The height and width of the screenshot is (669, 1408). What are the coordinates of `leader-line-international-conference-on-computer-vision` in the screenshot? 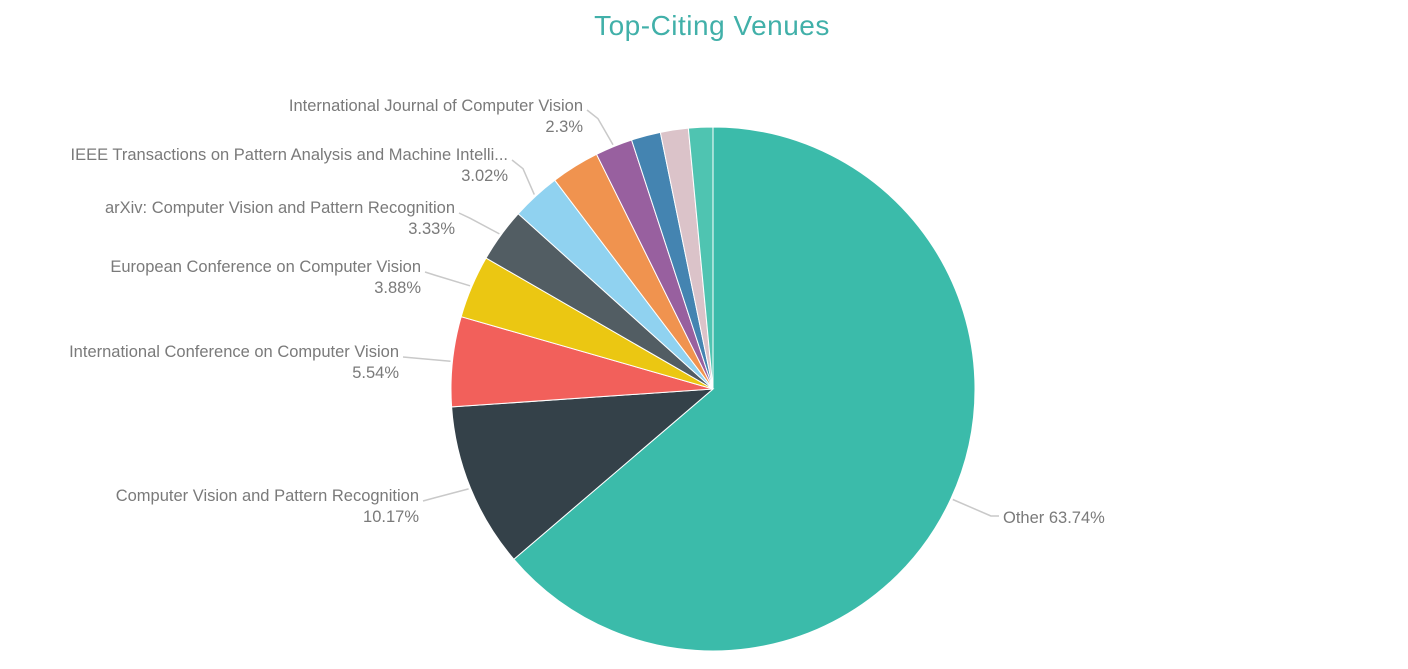 It's located at (426, 359).